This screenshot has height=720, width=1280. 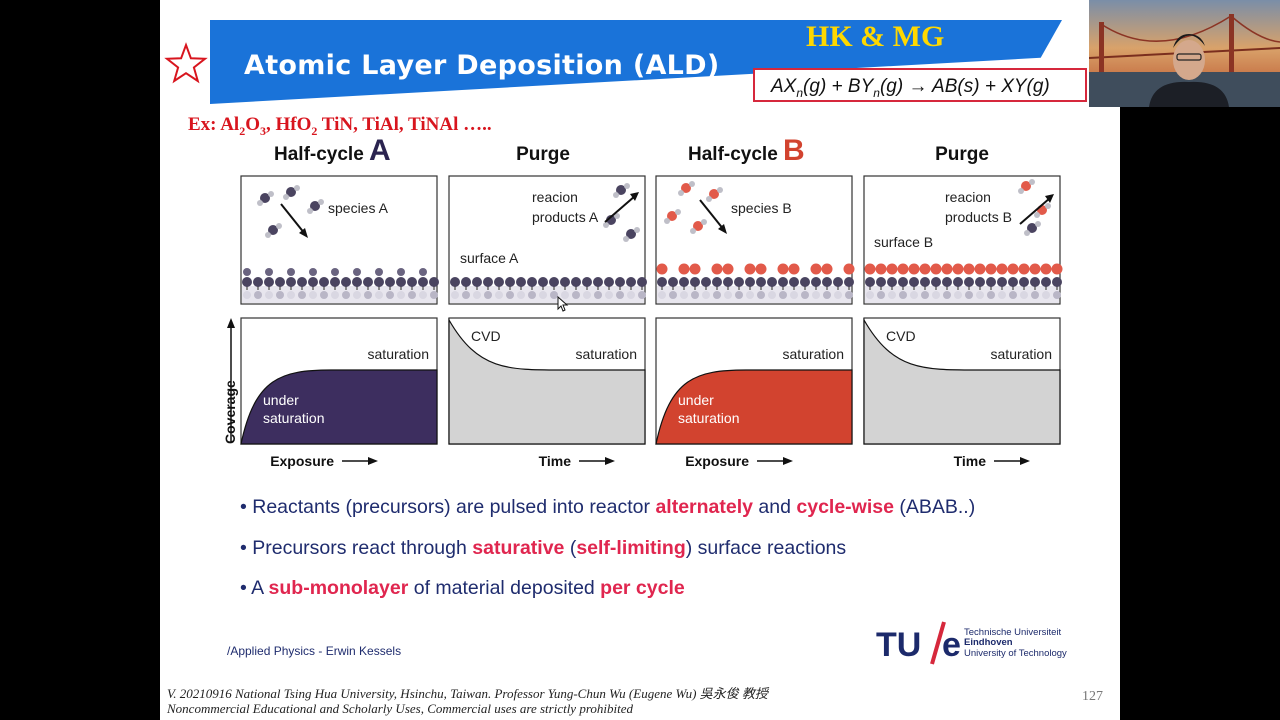 What do you see at coordinates (1184, 53) in the screenshot?
I see `webcam-video` at bounding box center [1184, 53].